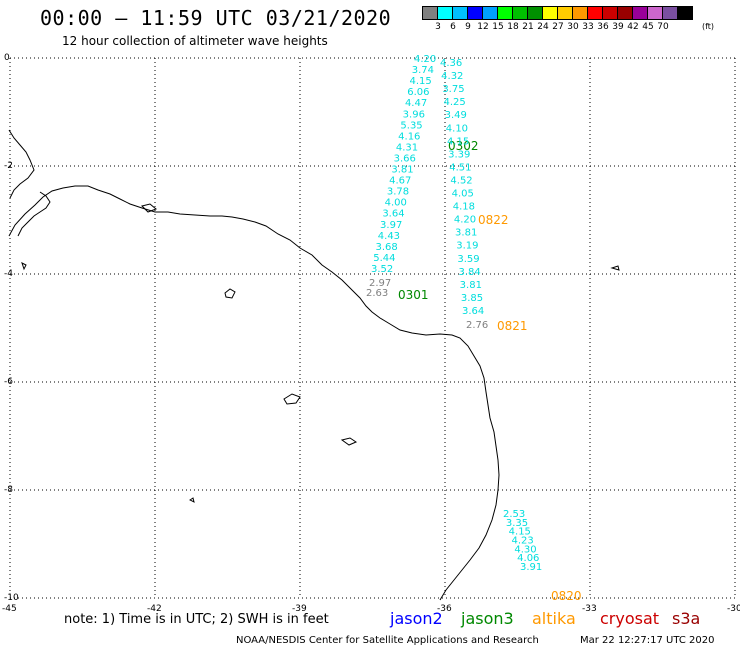 Image resolution: width=740 pixels, height=650 pixels. What do you see at coordinates (525, 549) in the screenshot?
I see `wave-height-label: 4.30` at bounding box center [525, 549].